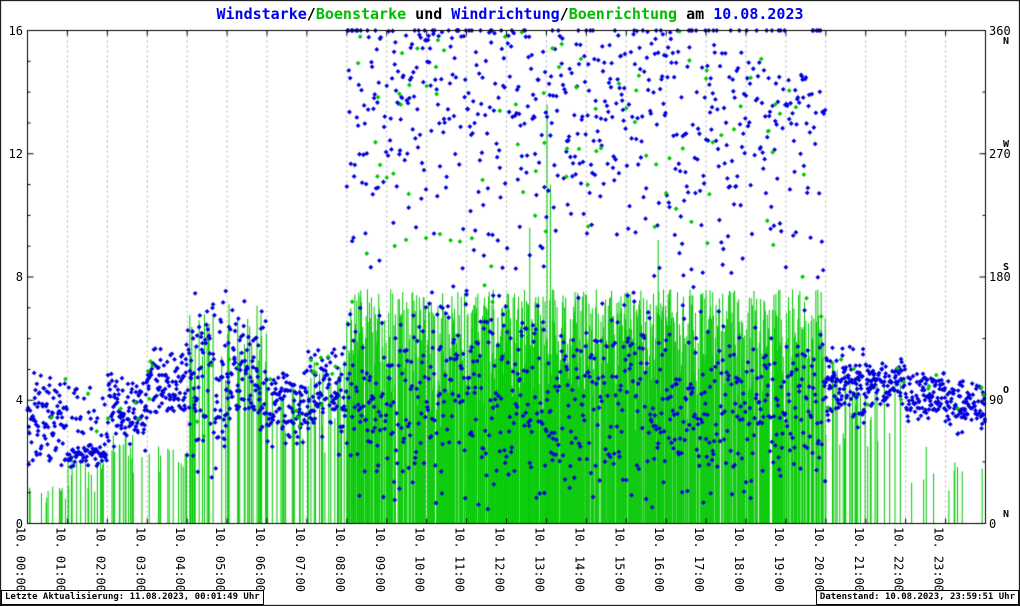 The image size is (1020, 606). I want to click on y-axis-tick-label: 0, so click(19, 523).